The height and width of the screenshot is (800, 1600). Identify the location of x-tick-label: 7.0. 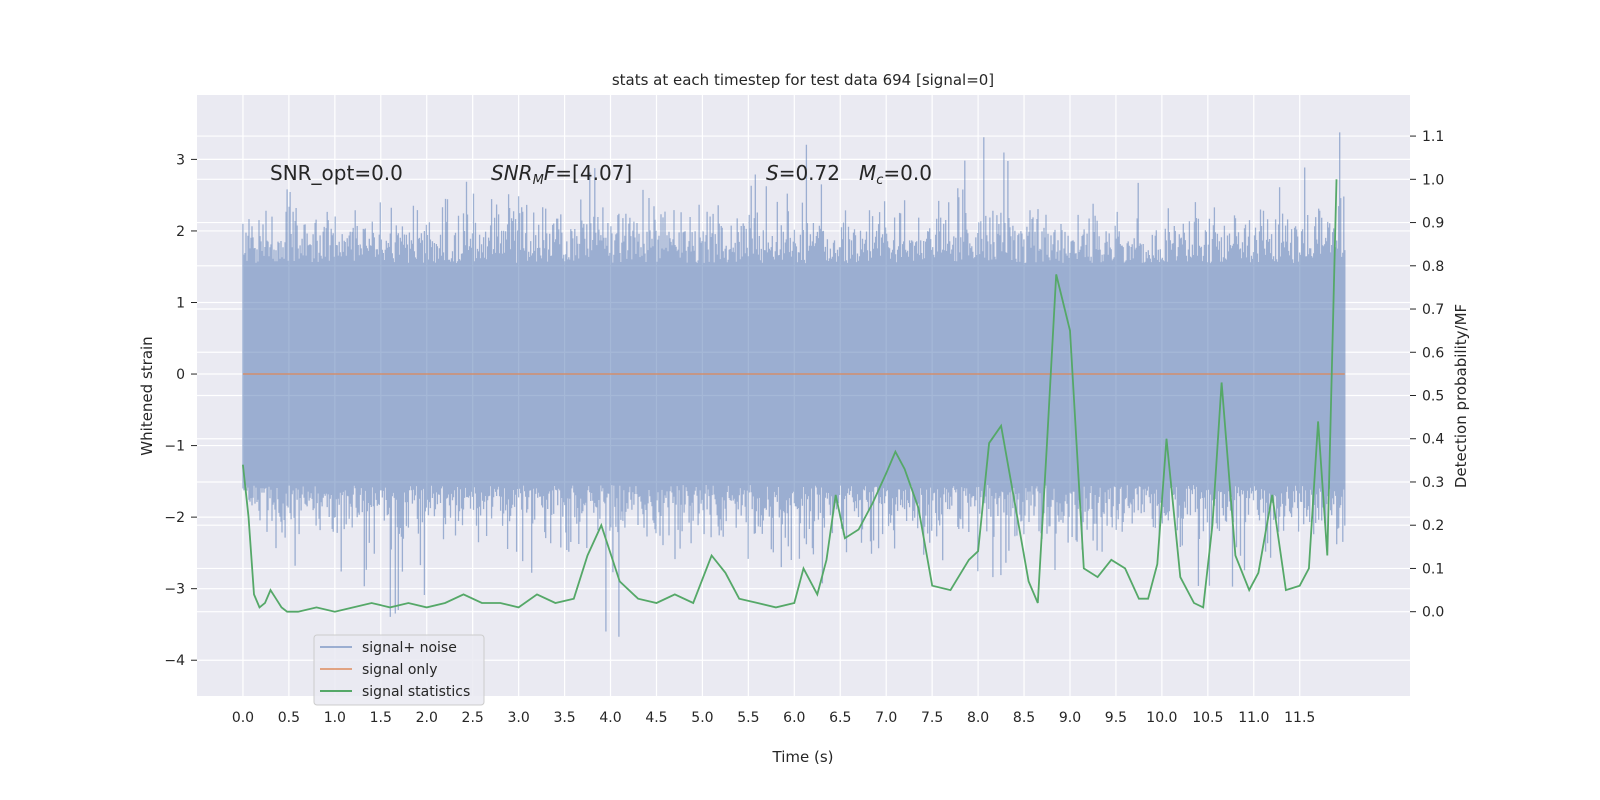
(886, 718).